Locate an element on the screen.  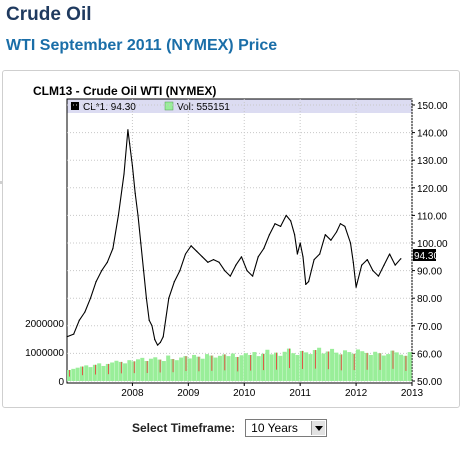
y-tick-label: 70.00 is located at coordinates (429, 327).